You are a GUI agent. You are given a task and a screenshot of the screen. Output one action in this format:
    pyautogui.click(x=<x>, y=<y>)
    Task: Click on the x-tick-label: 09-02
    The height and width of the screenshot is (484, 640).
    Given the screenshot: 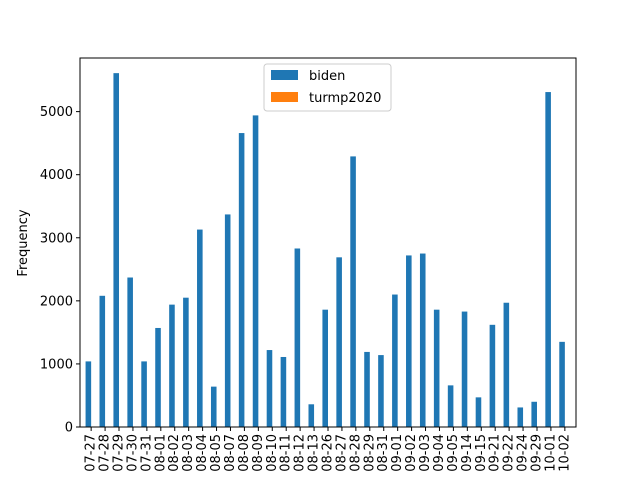 What is the action you would take?
    pyautogui.click(x=411, y=453)
    